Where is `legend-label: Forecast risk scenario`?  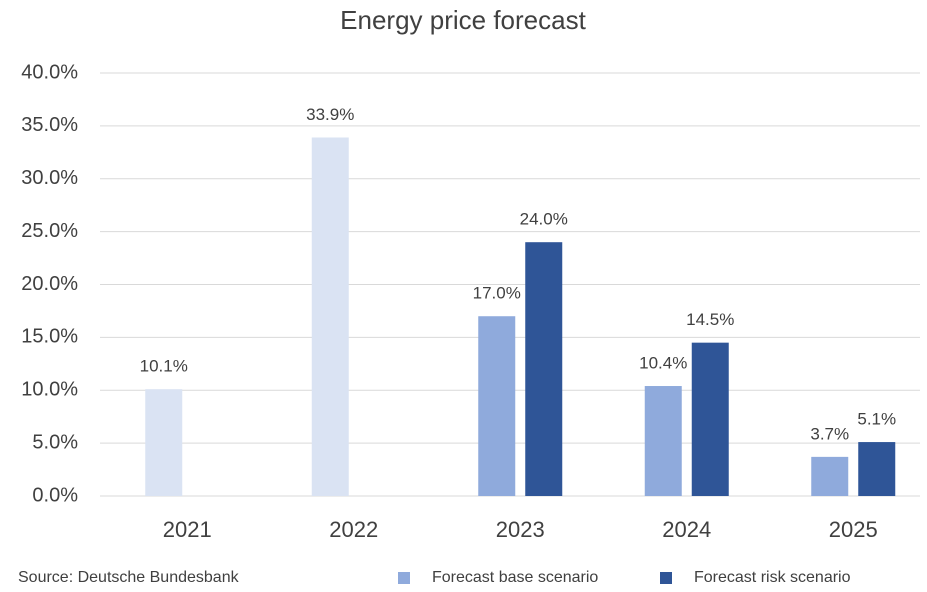 legend-label: Forecast risk scenario is located at coordinates (772, 577).